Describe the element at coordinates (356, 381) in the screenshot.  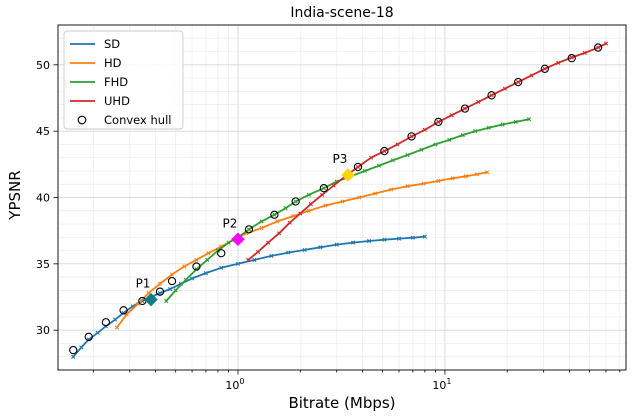
I see `x-axis-ticks: 100 101` at that location.